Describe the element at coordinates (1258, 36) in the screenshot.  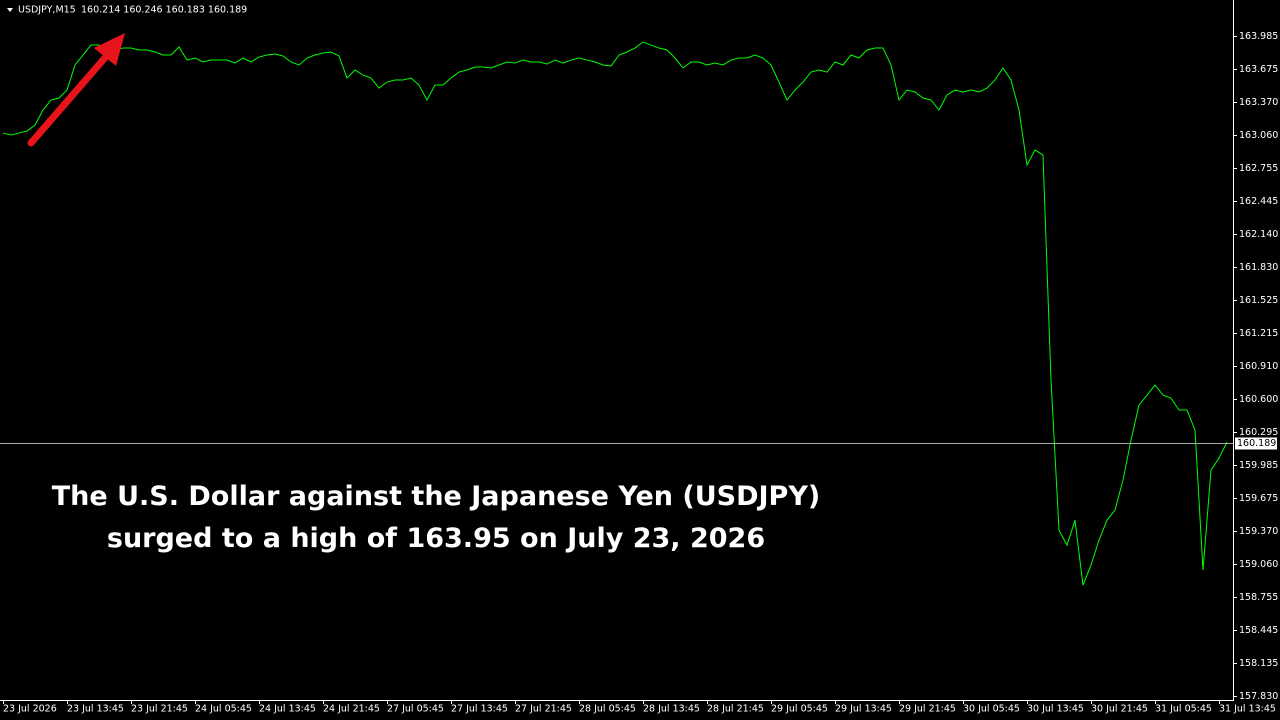
I see `y-tick-label: 163.985` at that location.